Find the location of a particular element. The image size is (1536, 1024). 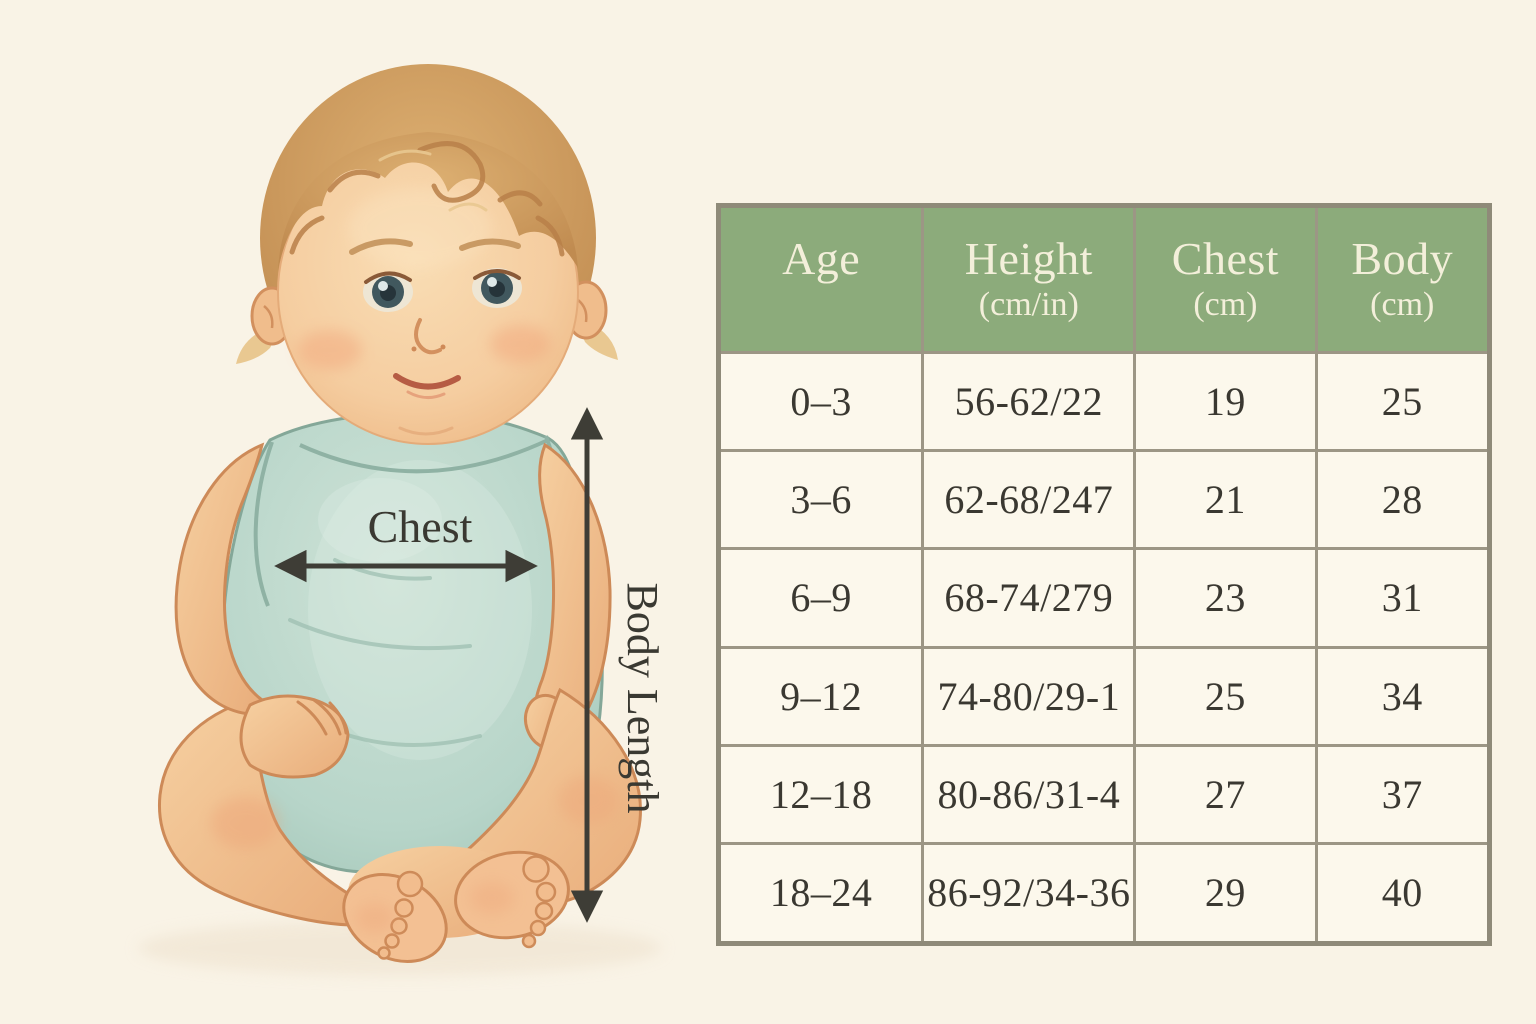

ear-left-inner is located at coordinates (268, 317).